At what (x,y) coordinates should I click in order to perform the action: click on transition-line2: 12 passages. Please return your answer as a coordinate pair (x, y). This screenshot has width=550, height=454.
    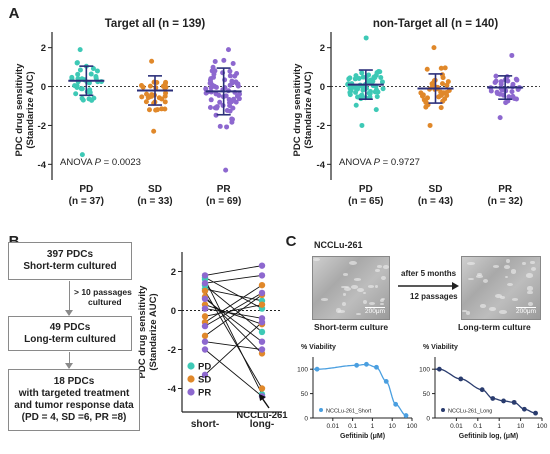
    Looking at the image, I should click on (434, 296).